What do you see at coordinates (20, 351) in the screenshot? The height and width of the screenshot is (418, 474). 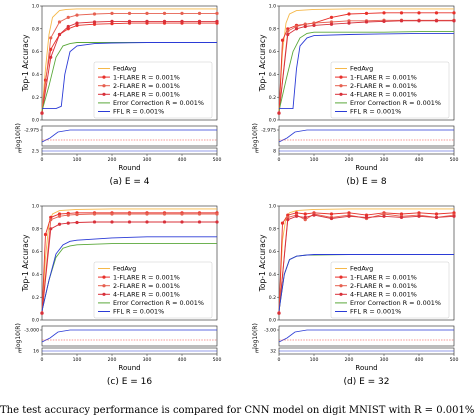 I see `e-axis-label: E` at bounding box center [20, 351].